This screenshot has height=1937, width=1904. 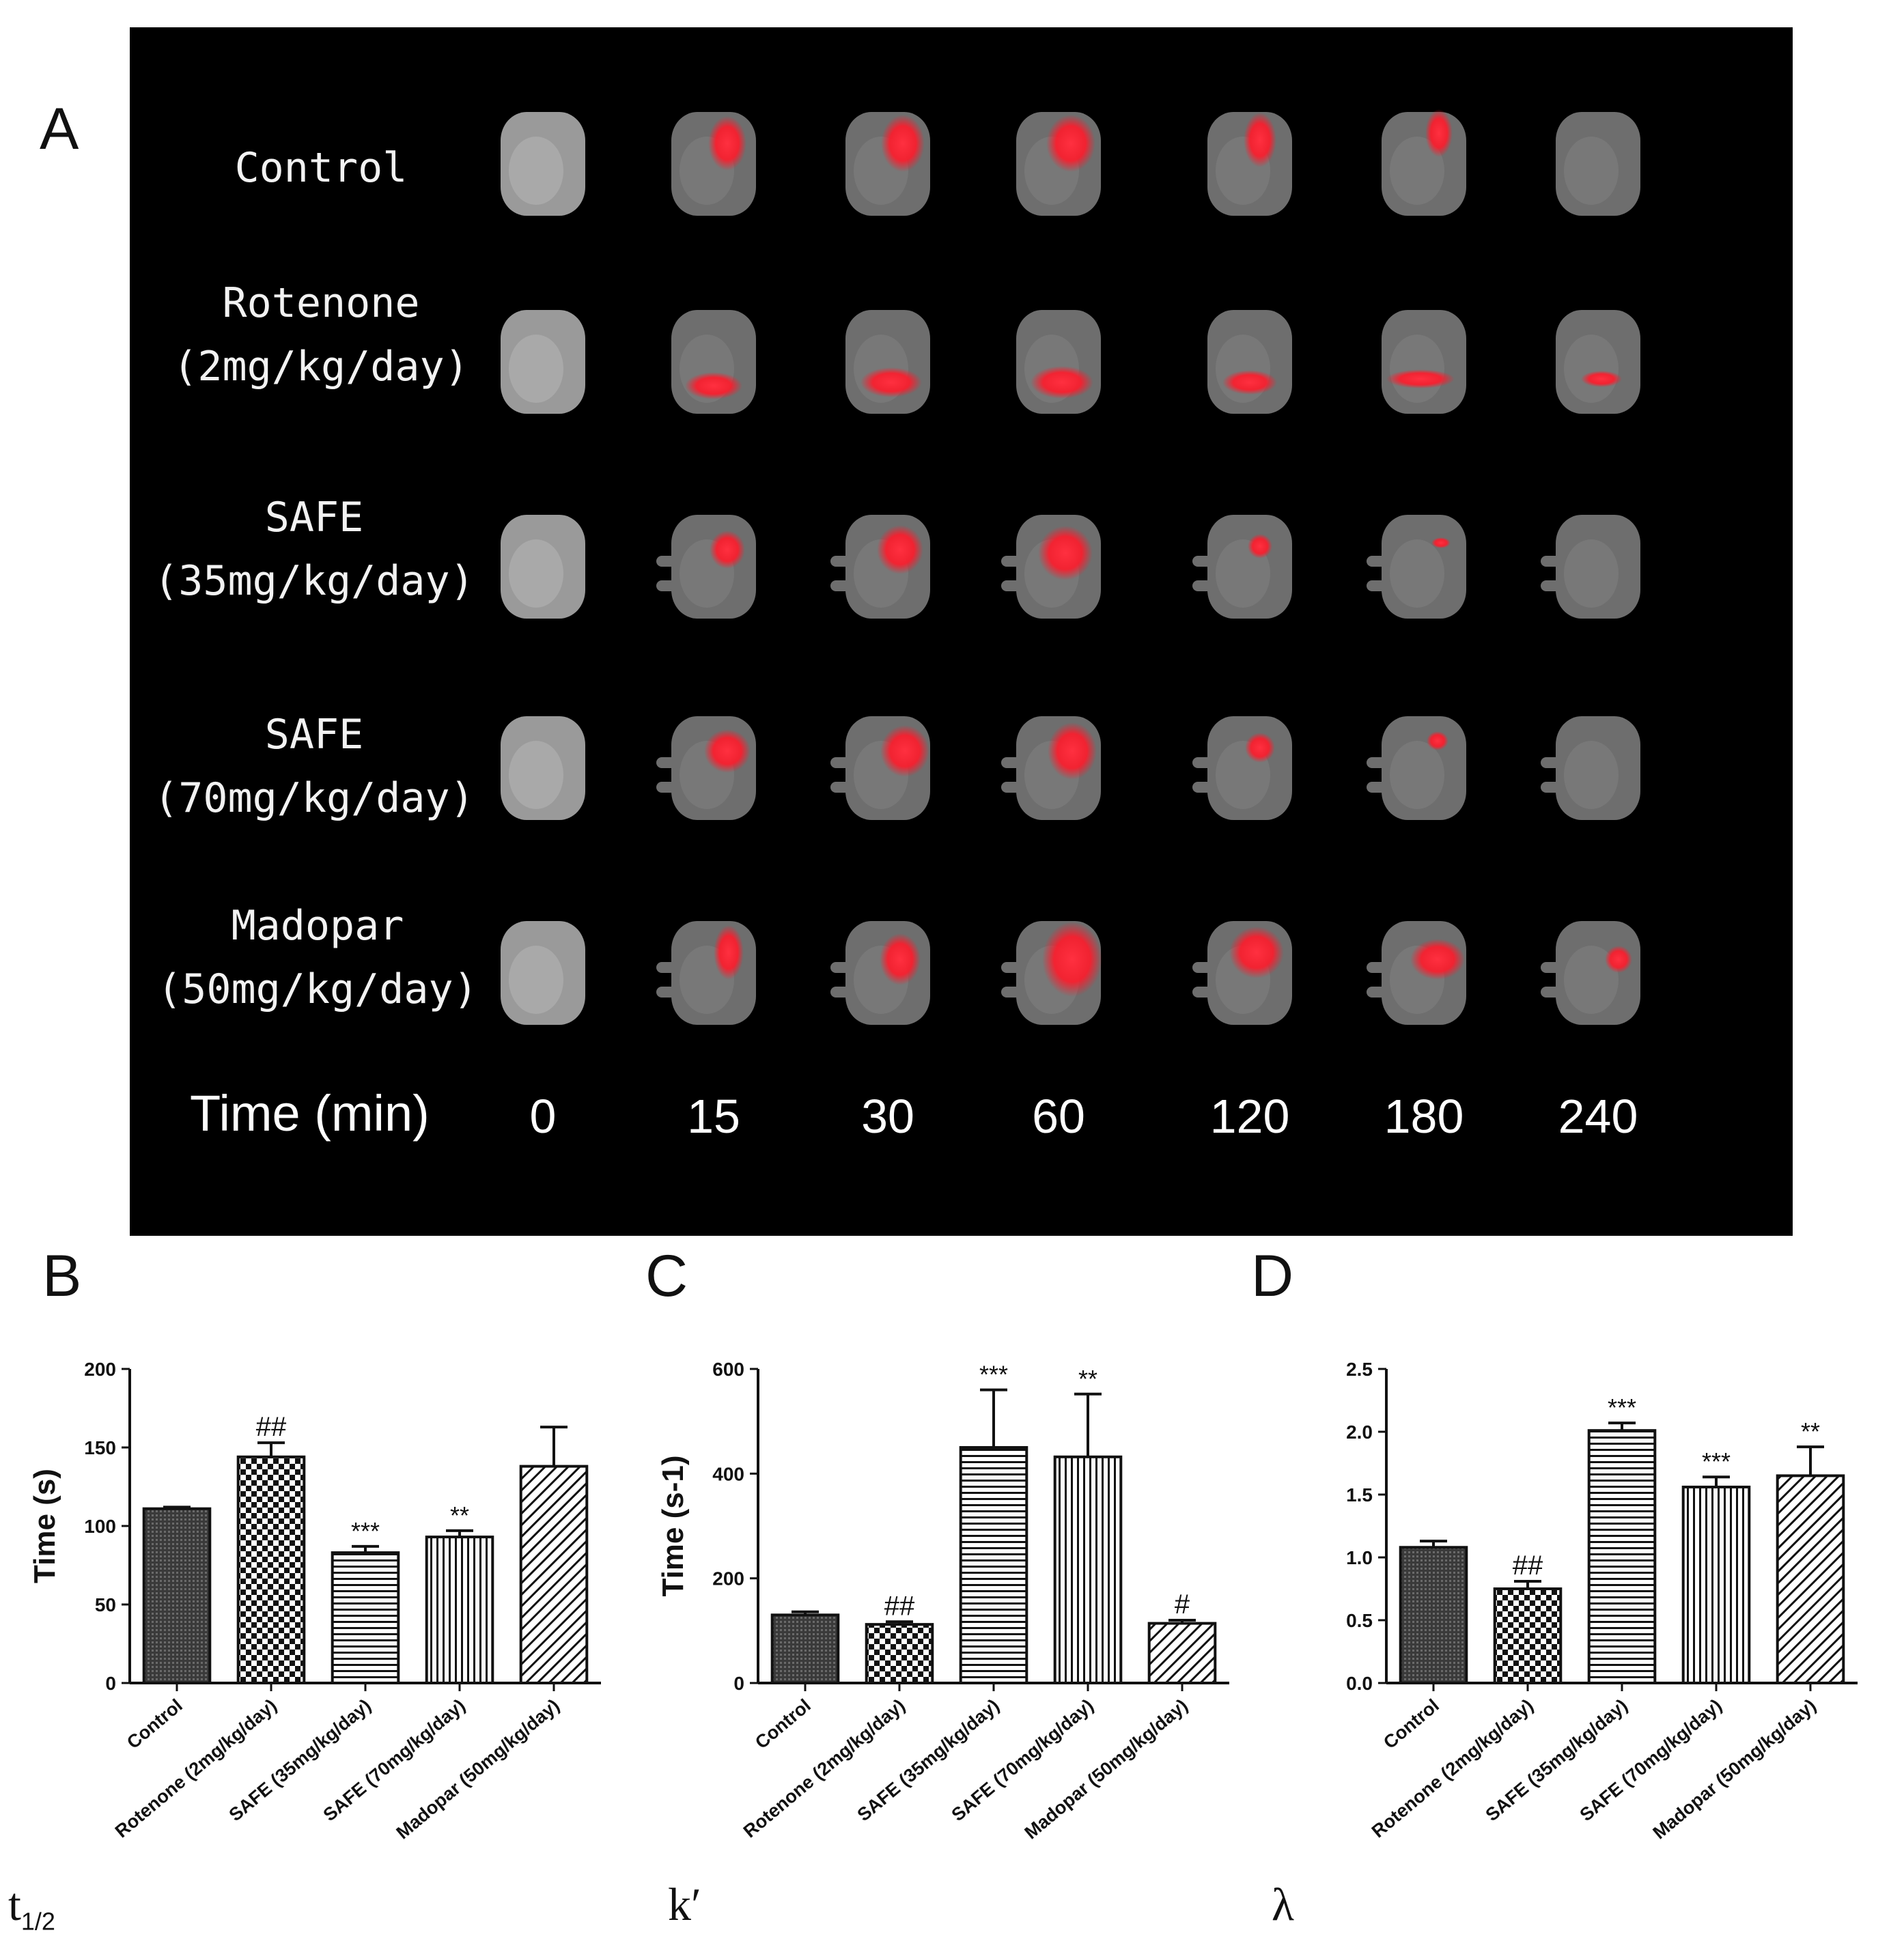 I want to click on panel-letter-c: C, so click(x=666, y=1276).